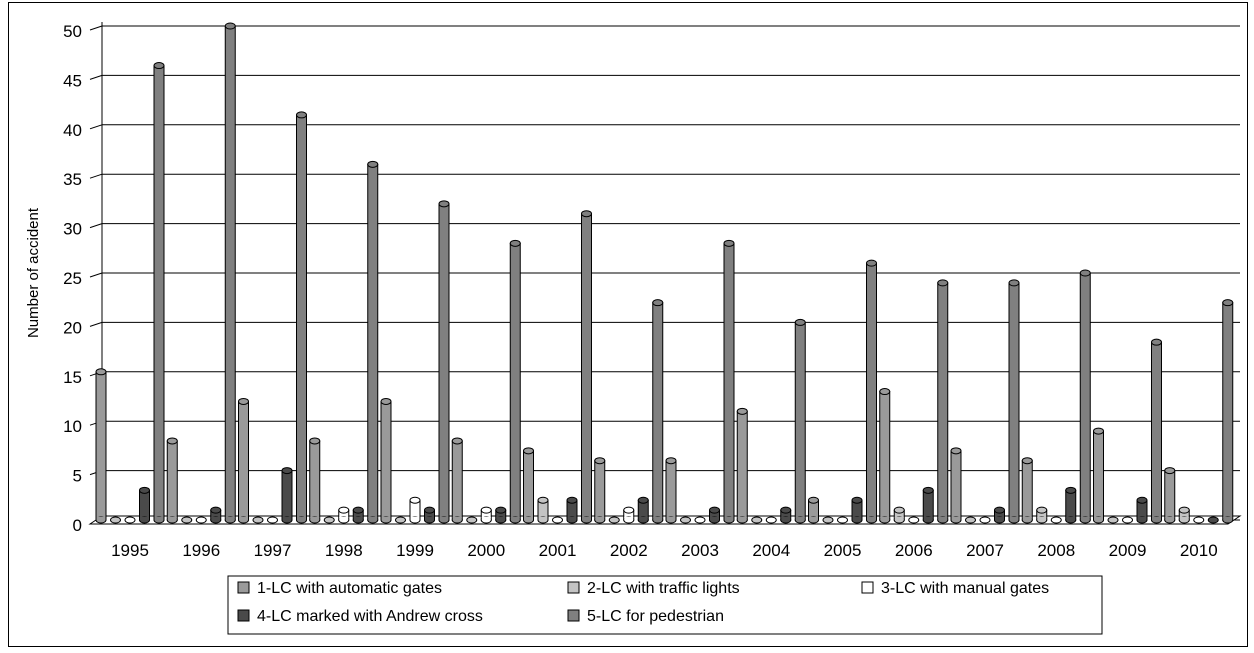 The height and width of the screenshot is (653, 1254). What do you see at coordinates (77, 476) in the screenshot?
I see `y-tick-label: 5` at bounding box center [77, 476].